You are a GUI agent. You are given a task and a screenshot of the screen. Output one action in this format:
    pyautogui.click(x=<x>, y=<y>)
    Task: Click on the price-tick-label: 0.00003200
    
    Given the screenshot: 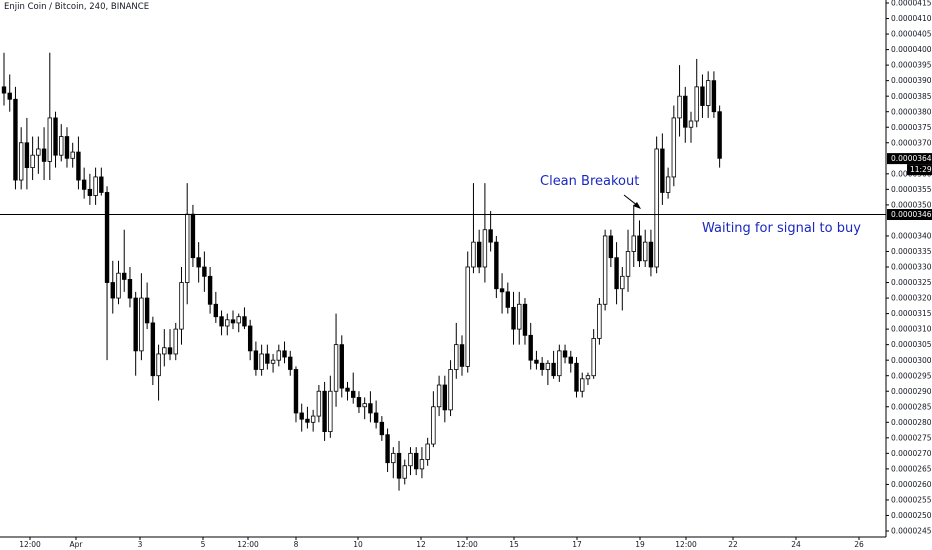 What is the action you would take?
    pyautogui.click(x=911, y=298)
    